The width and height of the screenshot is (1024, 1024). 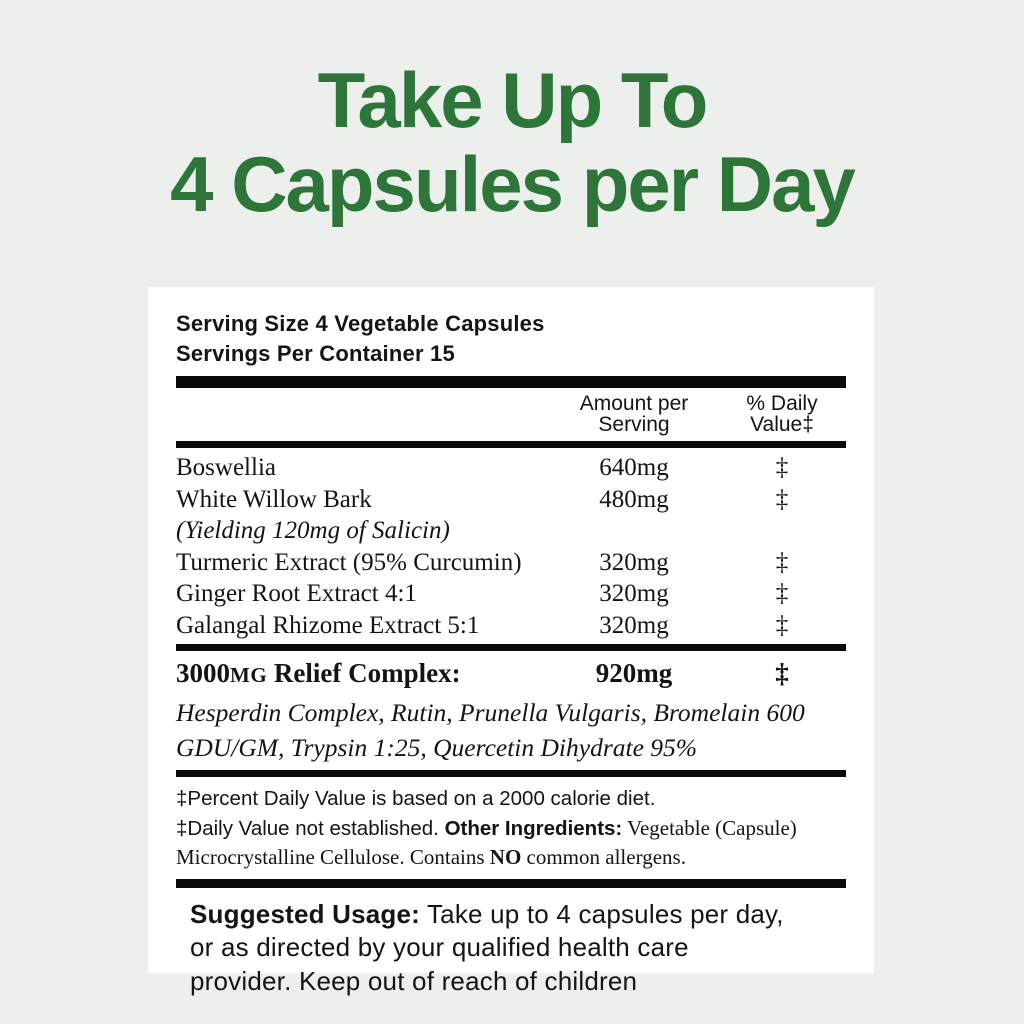 I want to click on table-row: Turmeric Extract (95% Curcumin) 320mg ‡, so click(x=511, y=563).